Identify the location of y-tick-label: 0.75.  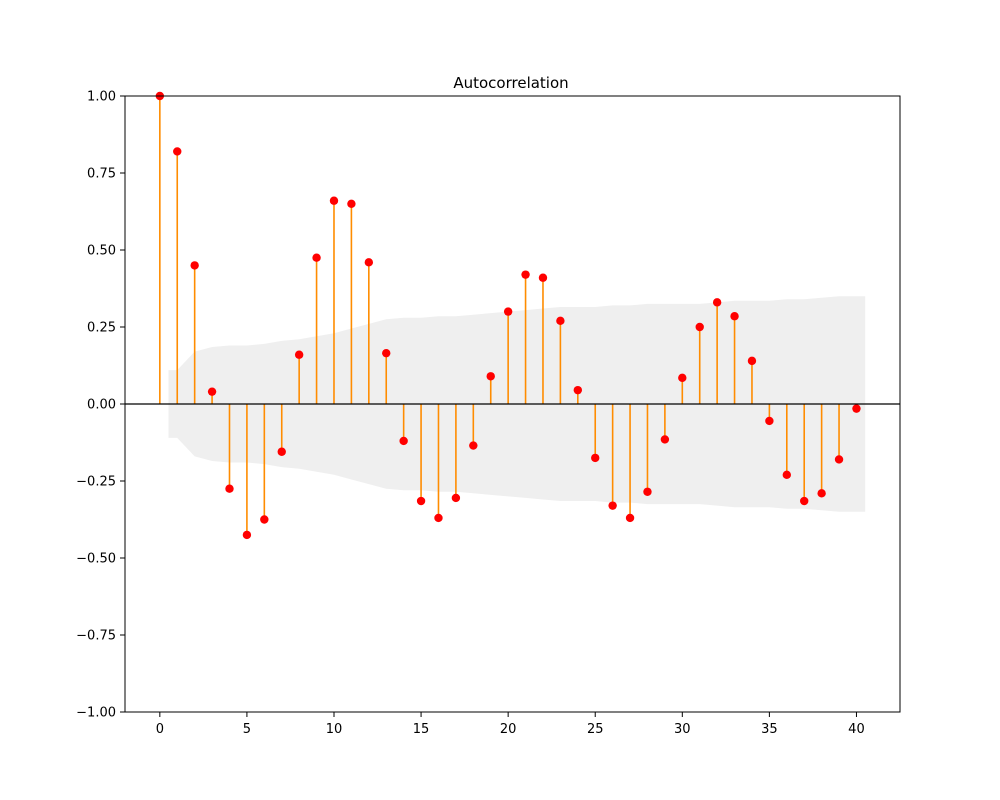
(101, 174).